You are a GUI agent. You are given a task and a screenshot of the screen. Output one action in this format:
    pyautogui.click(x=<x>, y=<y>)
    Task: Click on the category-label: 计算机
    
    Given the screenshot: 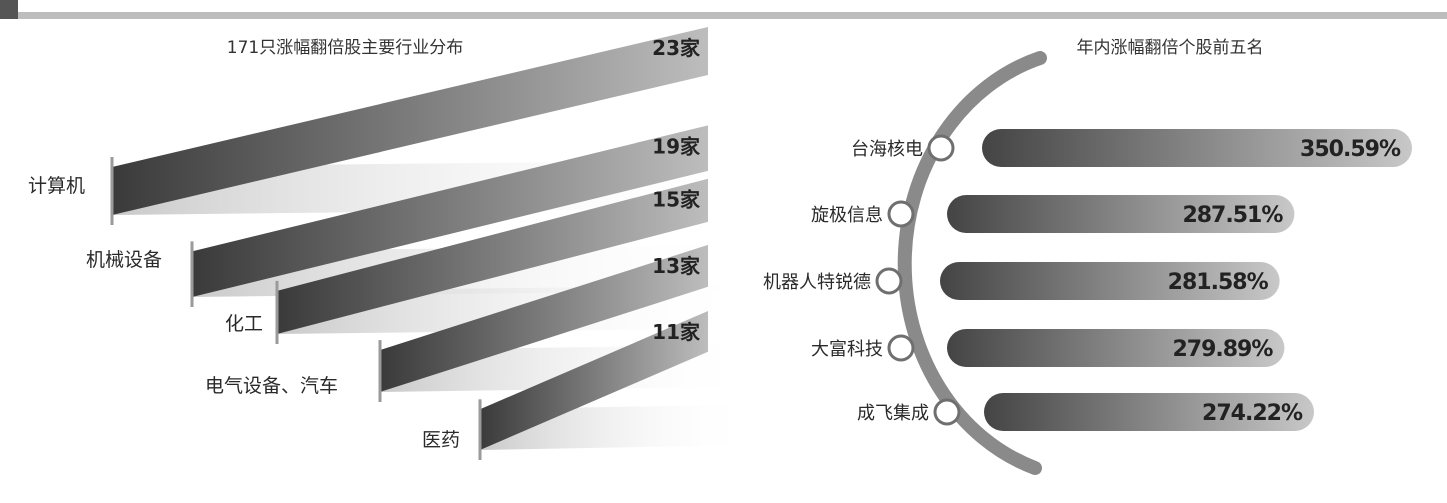 What is the action you would take?
    pyautogui.click(x=56, y=186)
    